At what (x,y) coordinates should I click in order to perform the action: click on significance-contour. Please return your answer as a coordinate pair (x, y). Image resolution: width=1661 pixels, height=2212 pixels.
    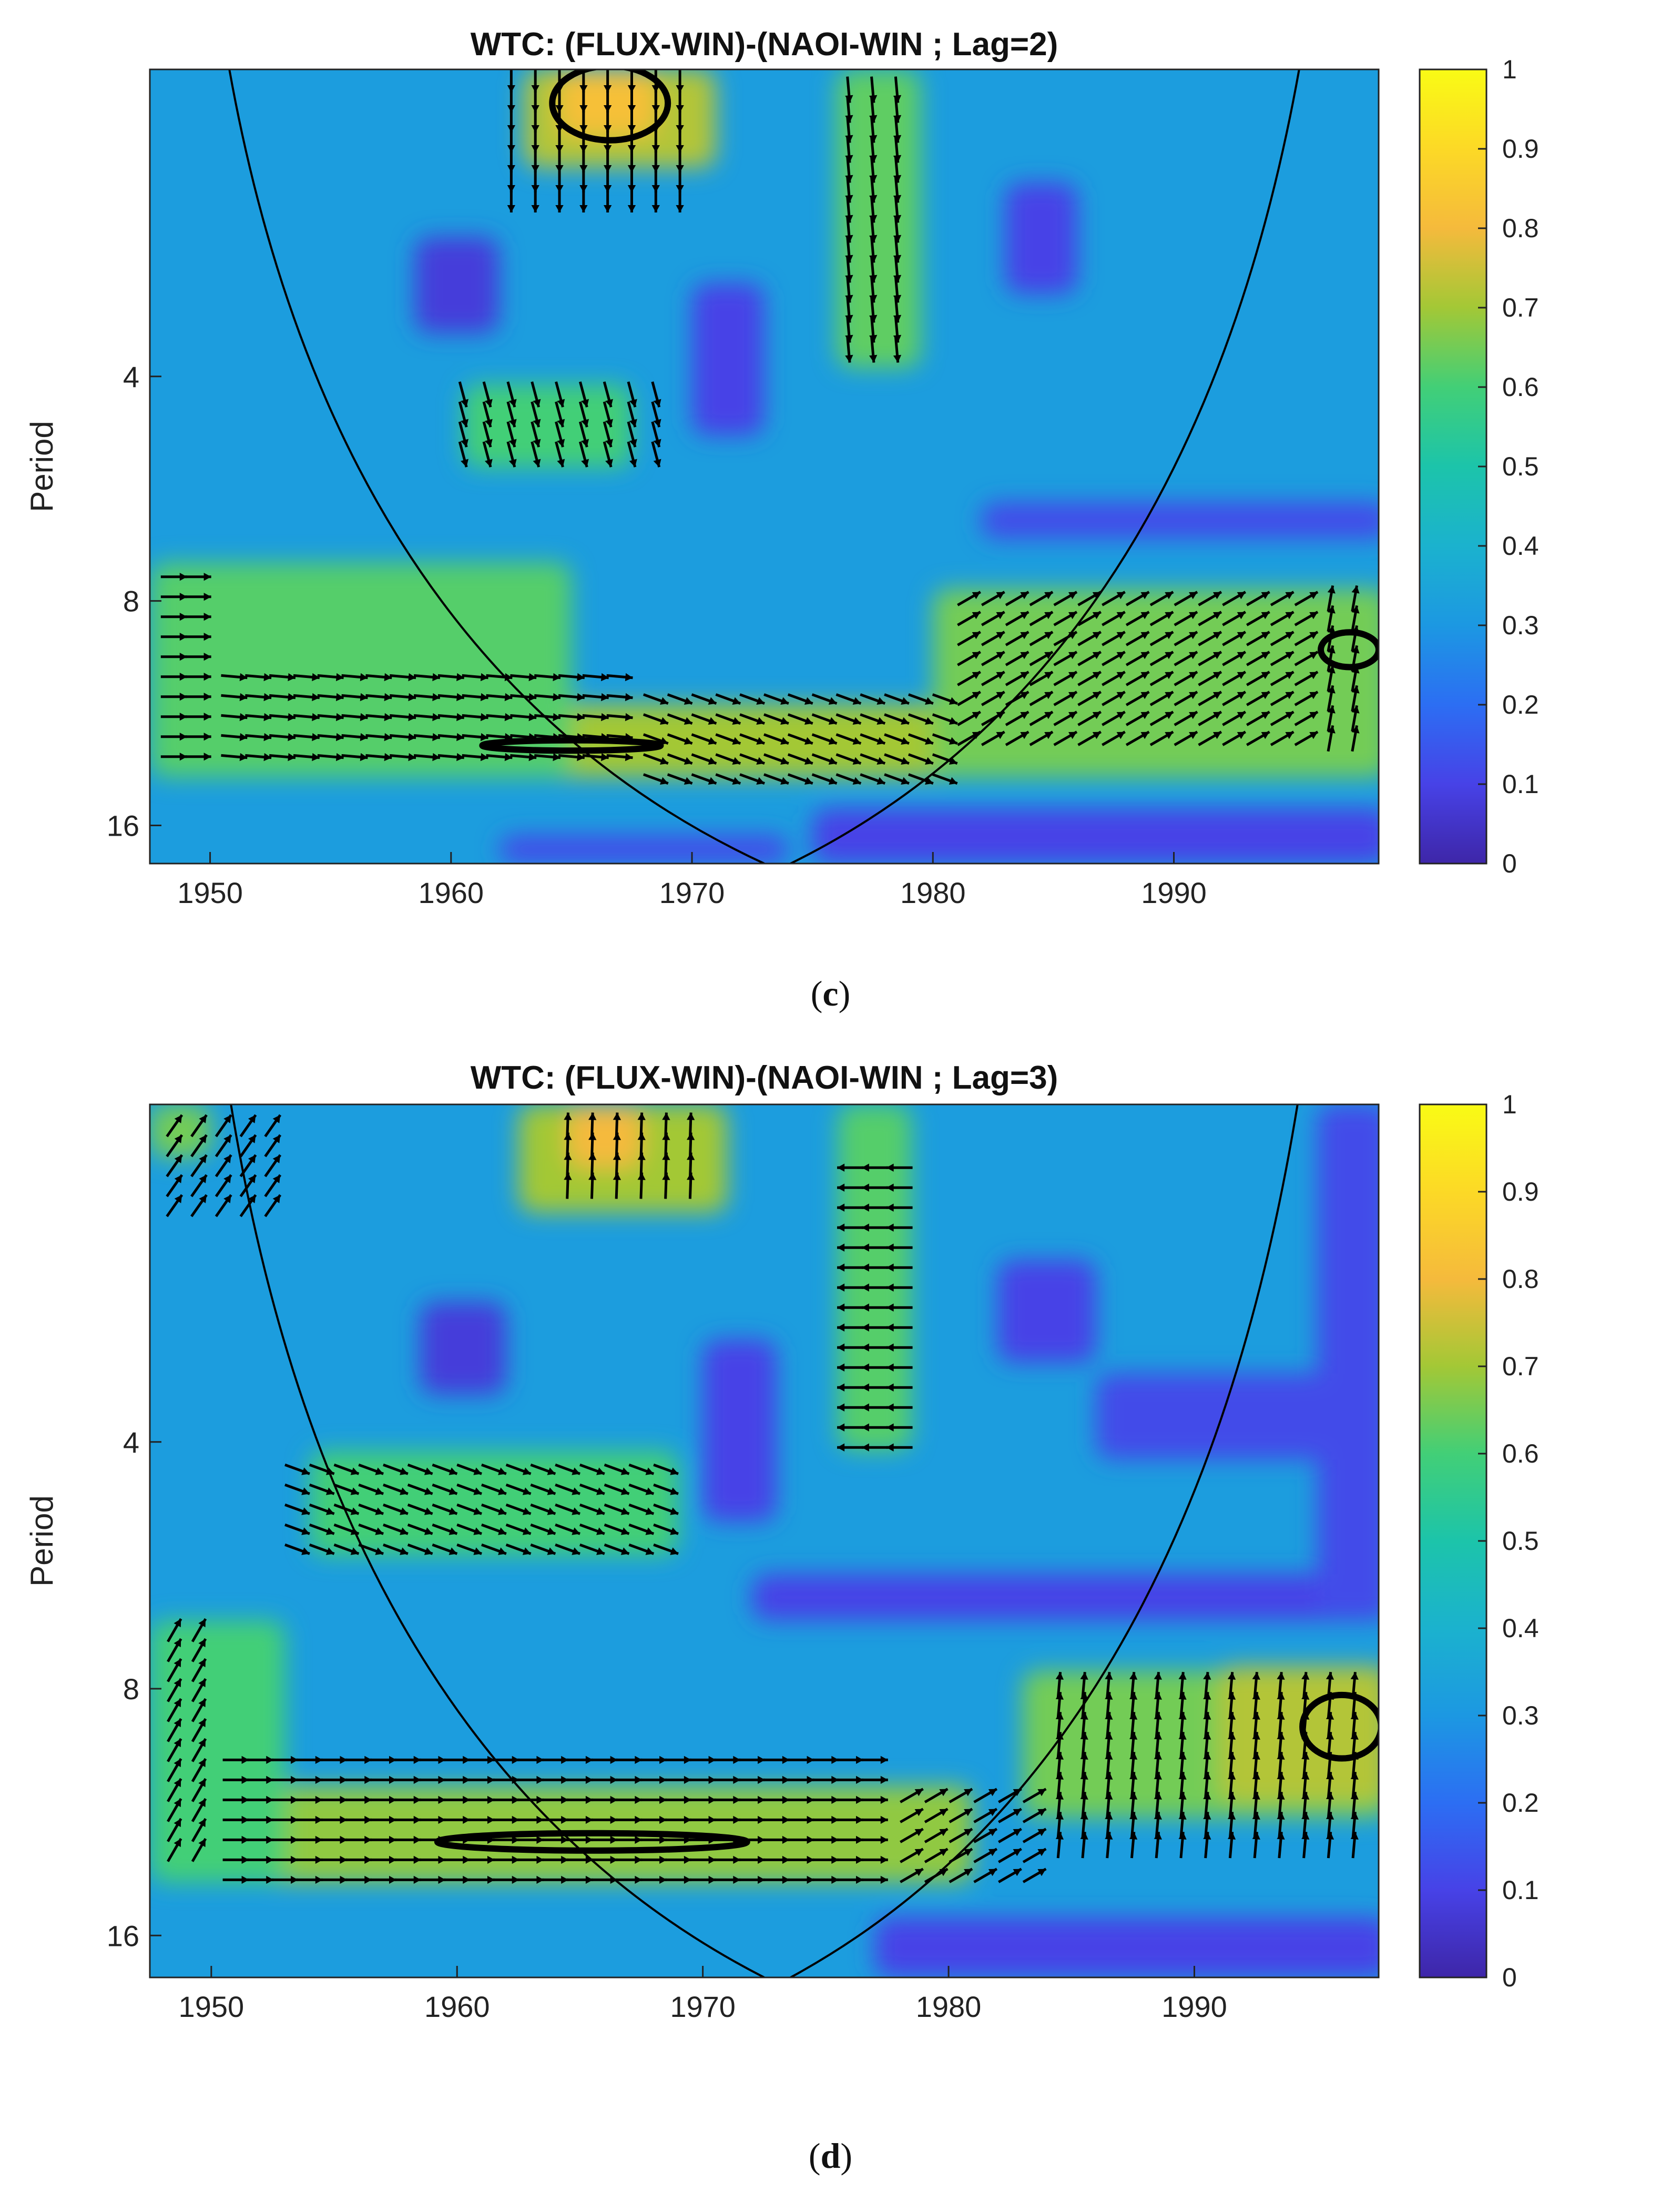
    Looking at the image, I should click on (610, 107).